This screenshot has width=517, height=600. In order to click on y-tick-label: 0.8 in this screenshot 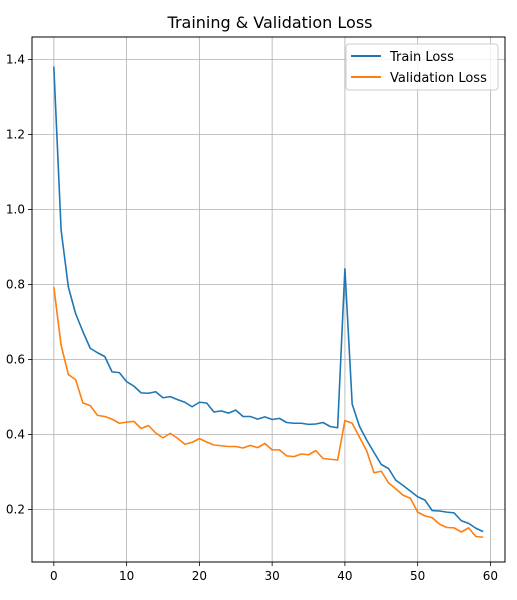, I will do `click(15, 285)`.